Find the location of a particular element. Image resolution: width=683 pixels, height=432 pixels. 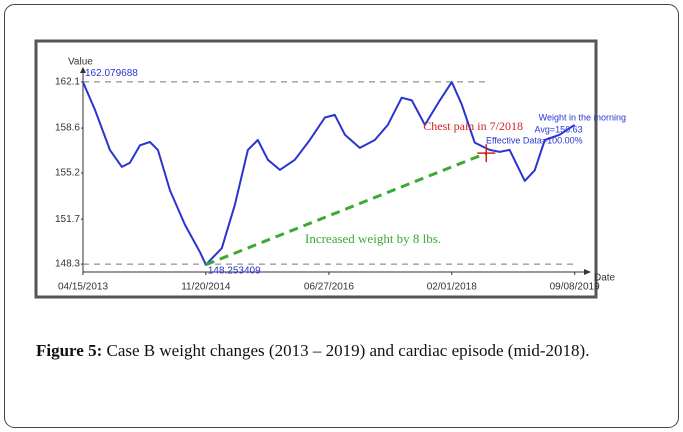

stat-label: Effective Data=100.00% is located at coordinates (534, 140).